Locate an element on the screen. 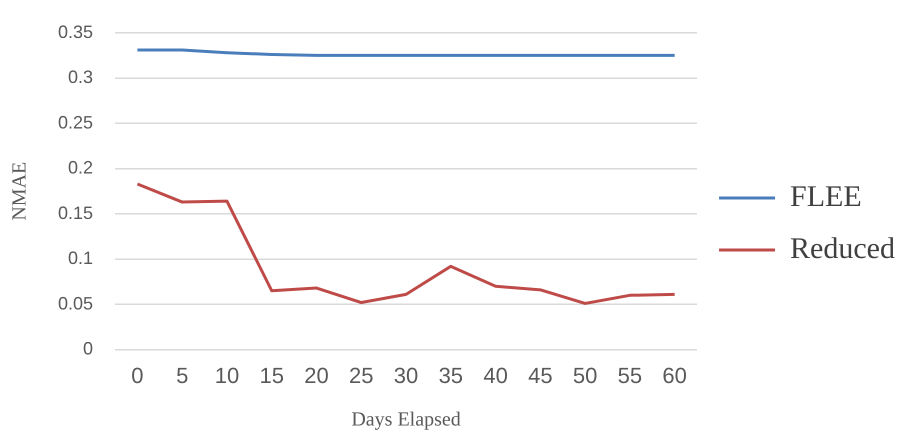 The width and height of the screenshot is (909, 440). x-tick-label: 45 is located at coordinates (540, 375).